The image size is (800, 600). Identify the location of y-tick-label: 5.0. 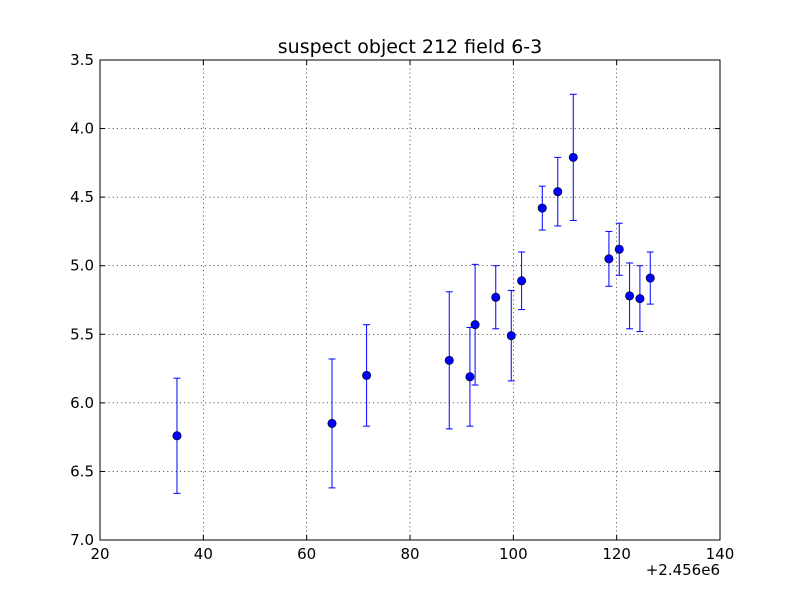
(82, 266).